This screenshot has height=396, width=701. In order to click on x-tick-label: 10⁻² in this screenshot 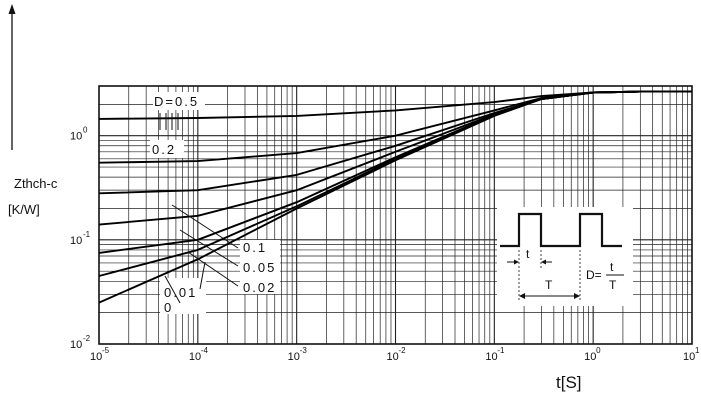, I will do `click(397, 354)`.